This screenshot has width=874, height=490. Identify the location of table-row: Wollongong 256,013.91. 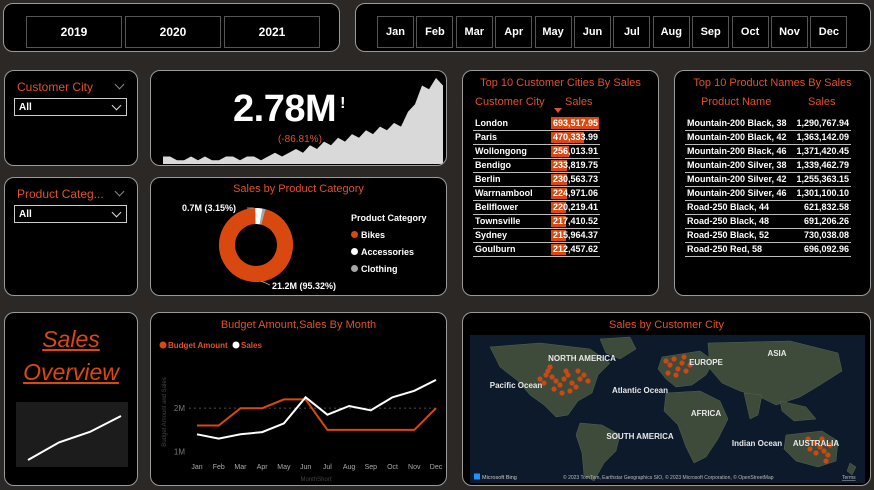
(536, 151).